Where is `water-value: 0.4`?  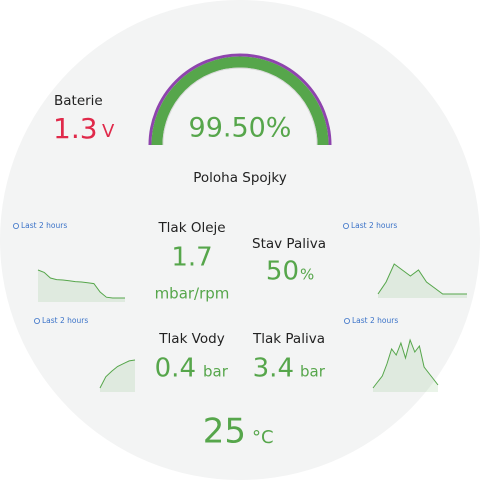 water-value: 0.4 is located at coordinates (175, 369).